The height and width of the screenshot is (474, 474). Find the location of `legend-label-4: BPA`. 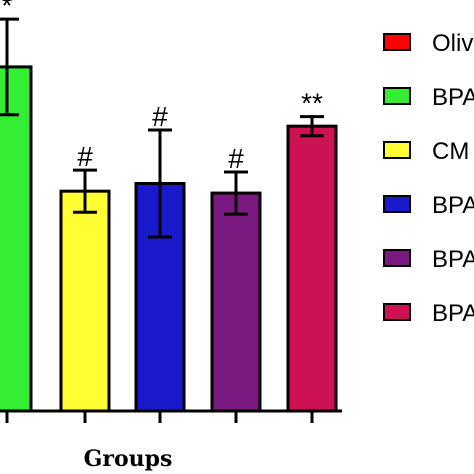

legend-label-4: BPA is located at coordinates (453, 205).